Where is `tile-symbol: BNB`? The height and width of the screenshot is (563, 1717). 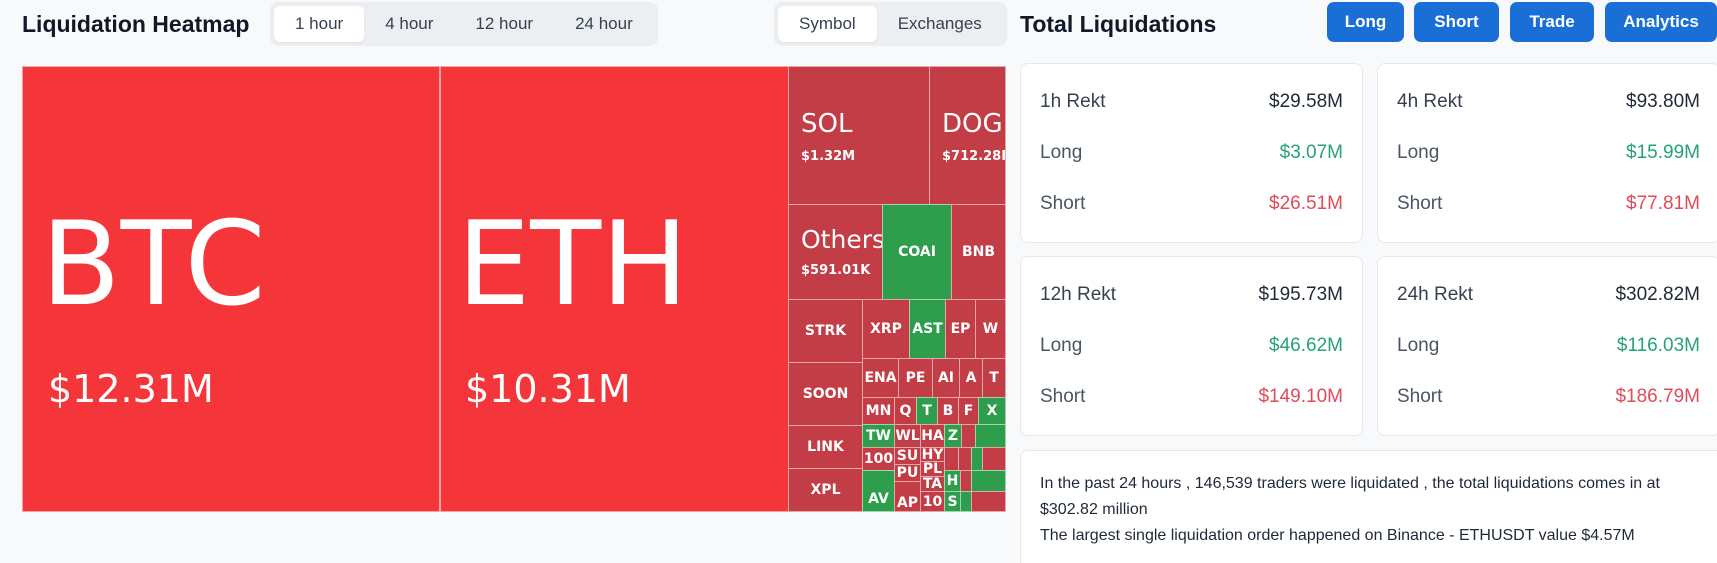
tile-symbol: BNB is located at coordinates (978, 252).